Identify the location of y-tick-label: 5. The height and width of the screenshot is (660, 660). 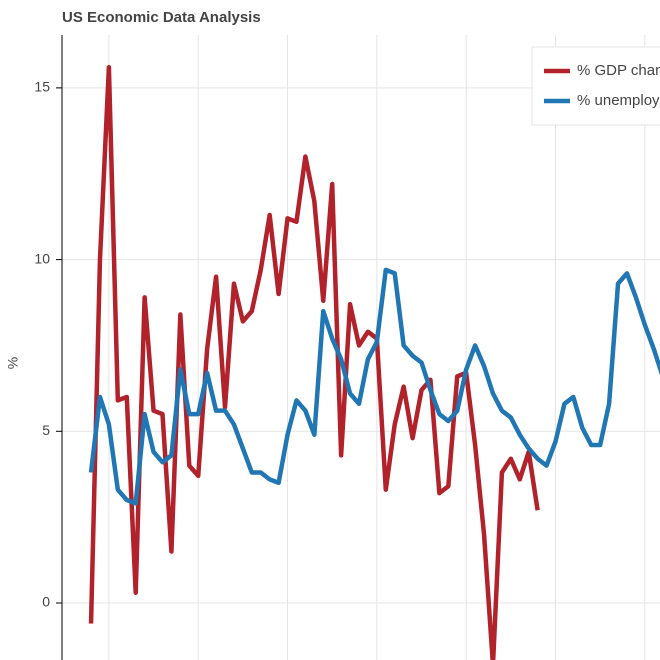
(46, 430).